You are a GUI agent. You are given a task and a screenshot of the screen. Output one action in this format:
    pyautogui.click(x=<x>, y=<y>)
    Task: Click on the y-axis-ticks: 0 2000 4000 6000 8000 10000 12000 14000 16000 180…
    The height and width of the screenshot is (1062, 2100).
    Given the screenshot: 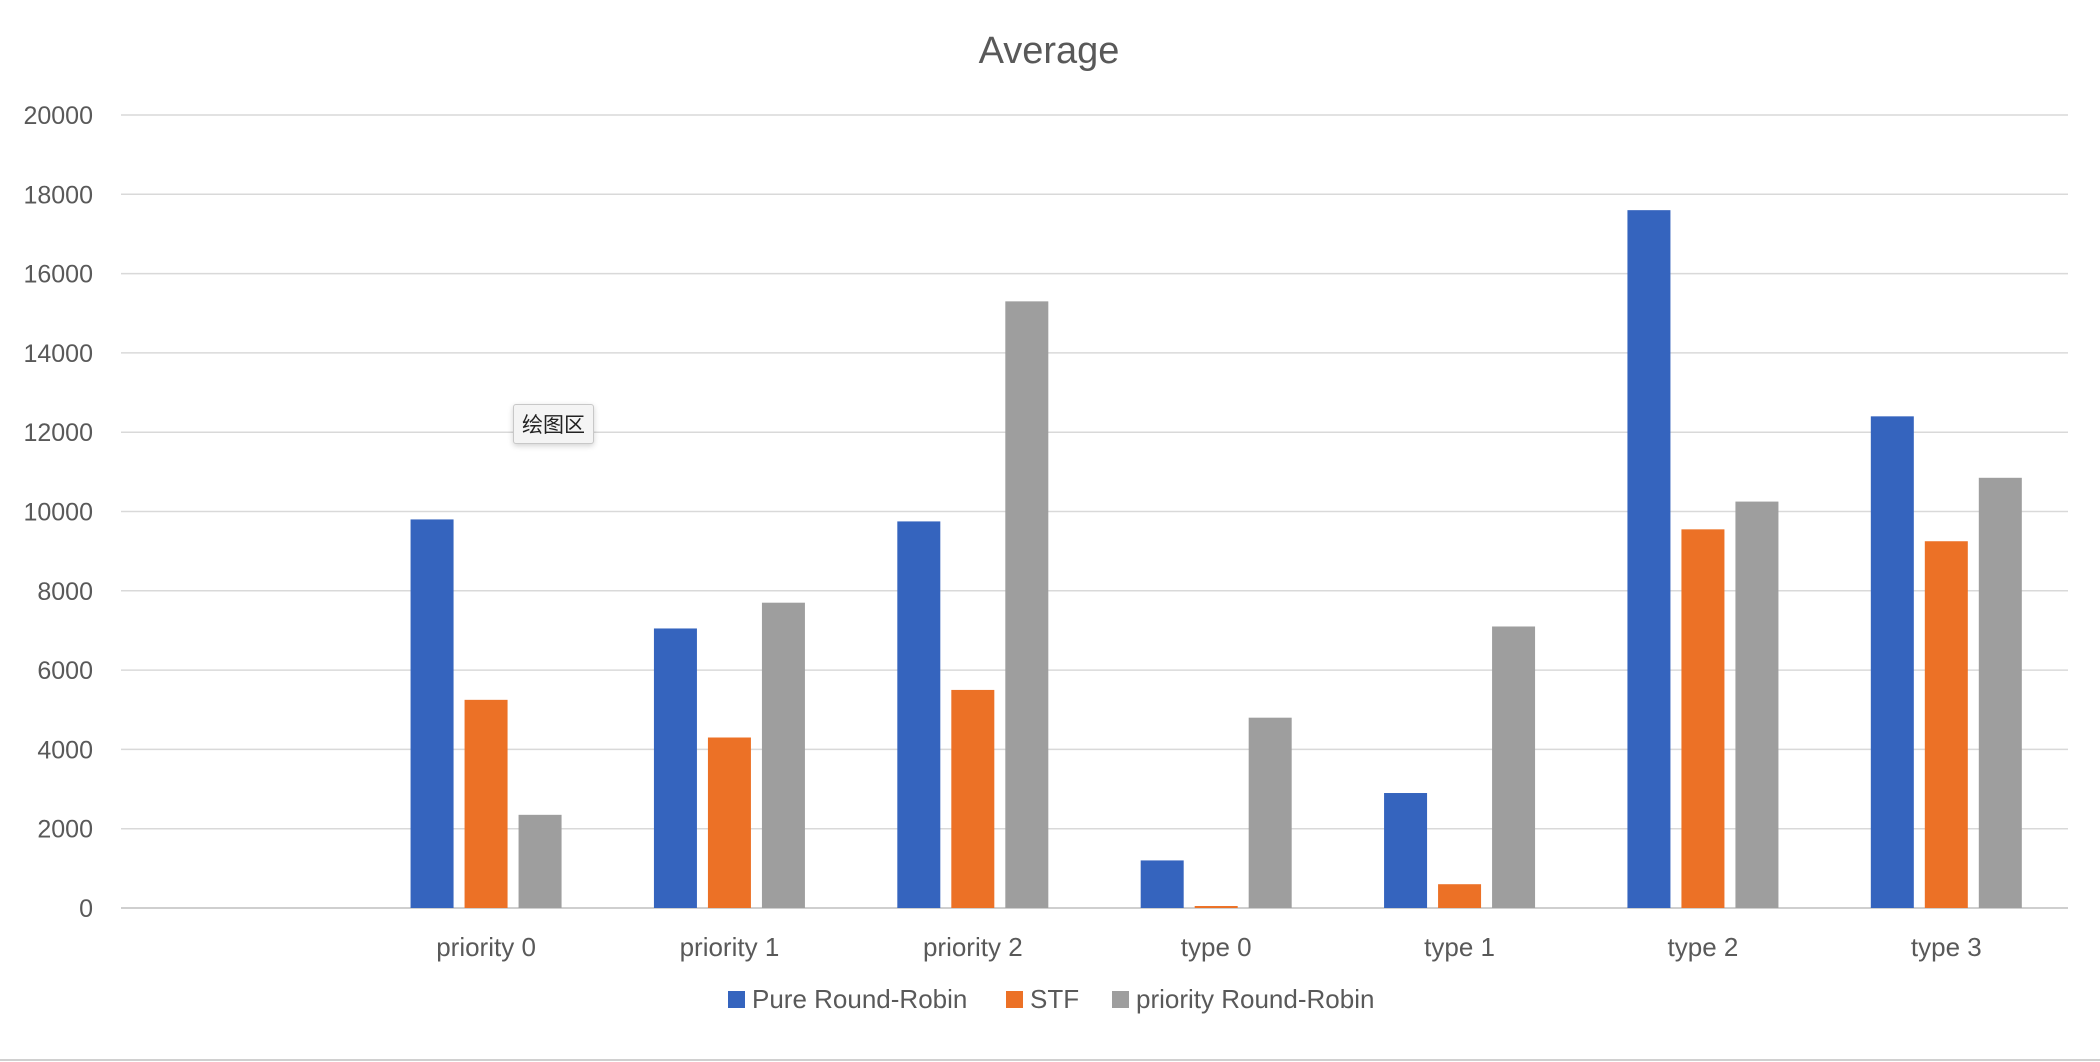 What is the action you would take?
    pyautogui.click(x=58, y=512)
    